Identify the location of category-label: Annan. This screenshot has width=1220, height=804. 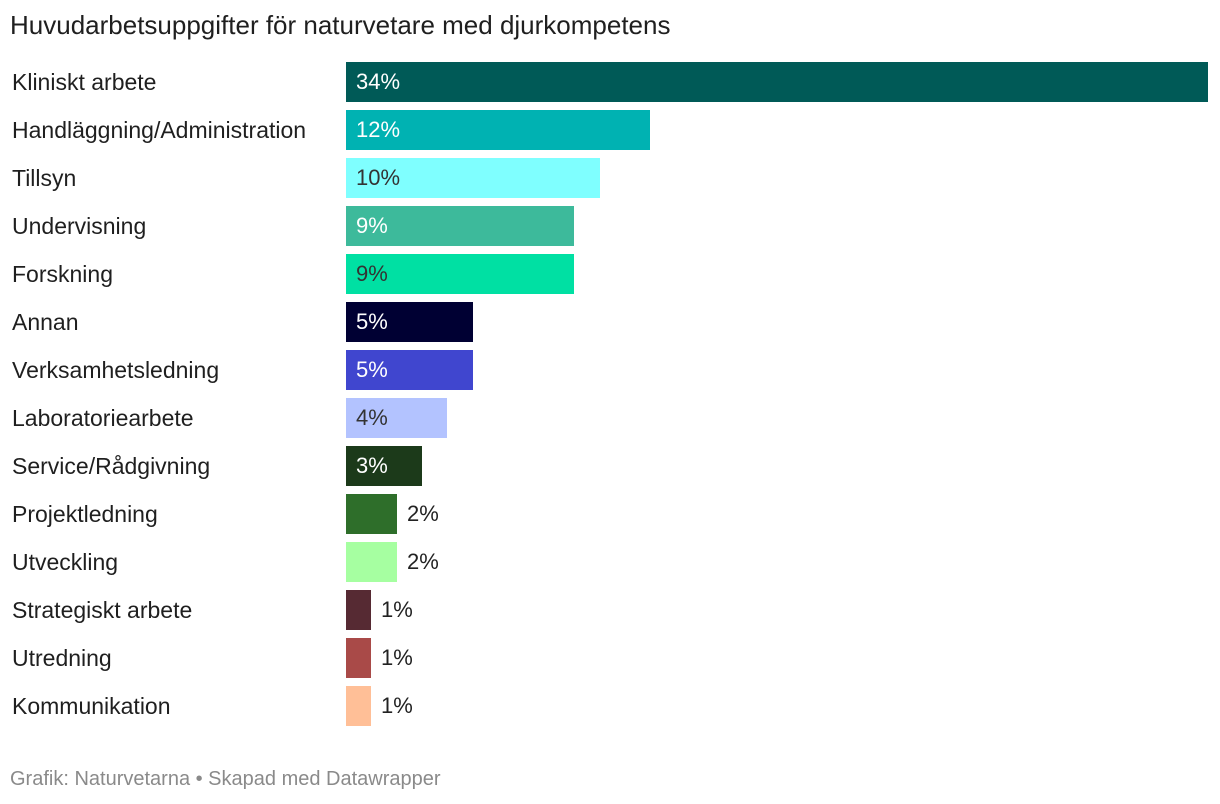
(45, 322).